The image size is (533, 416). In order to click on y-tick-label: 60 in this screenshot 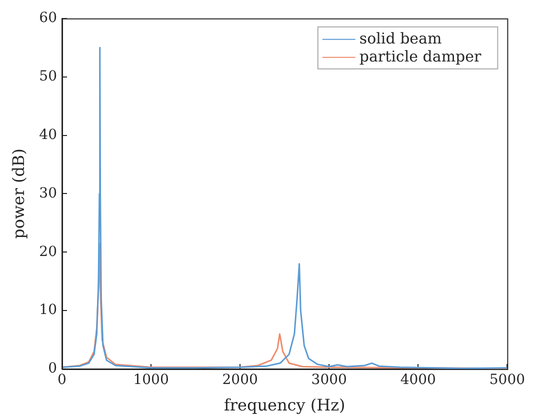, I will do `click(48, 18)`.